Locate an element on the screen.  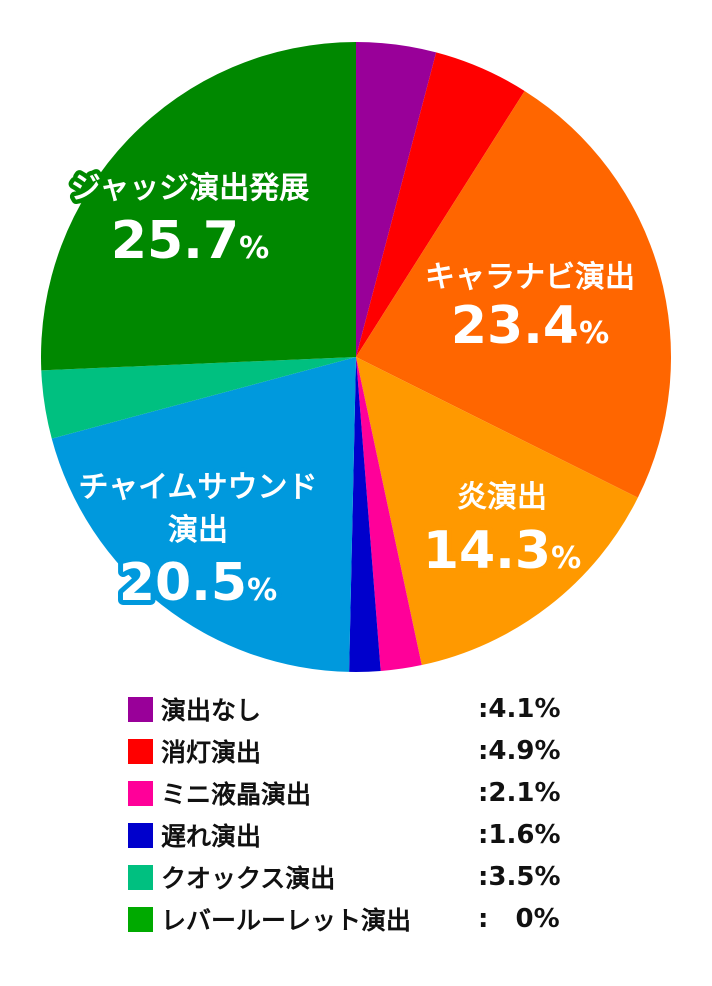
pie-label-name-2-1: 演出 is located at coordinates (198, 530).